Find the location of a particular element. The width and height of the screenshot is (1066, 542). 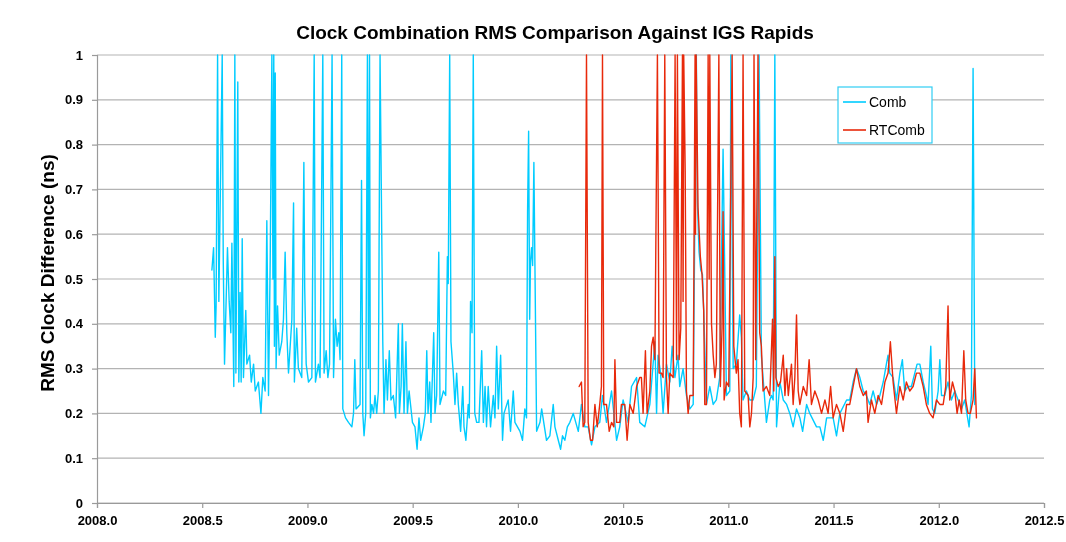

y-tick-label: 0.2 is located at coordinates (73, 414).